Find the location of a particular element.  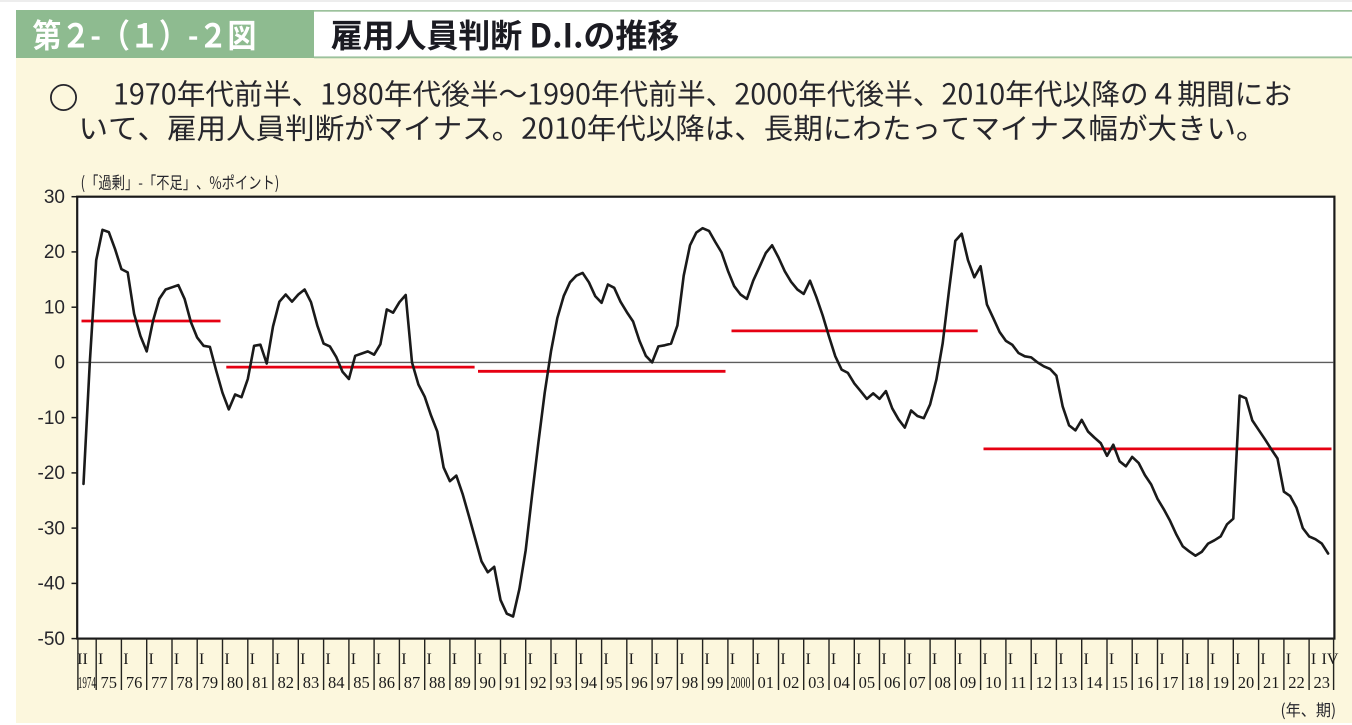

svg-text: 81 is located at coordinates (260, 682).